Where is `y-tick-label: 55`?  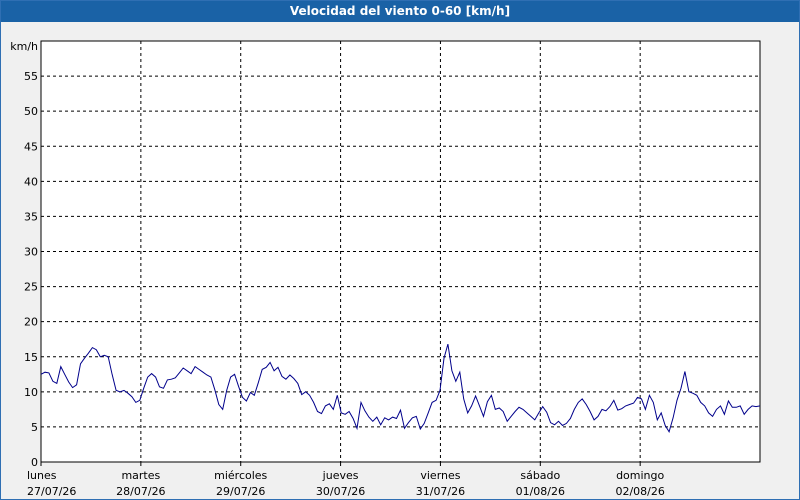 y-tick-label: 55 is located at coordinates (31, 76).